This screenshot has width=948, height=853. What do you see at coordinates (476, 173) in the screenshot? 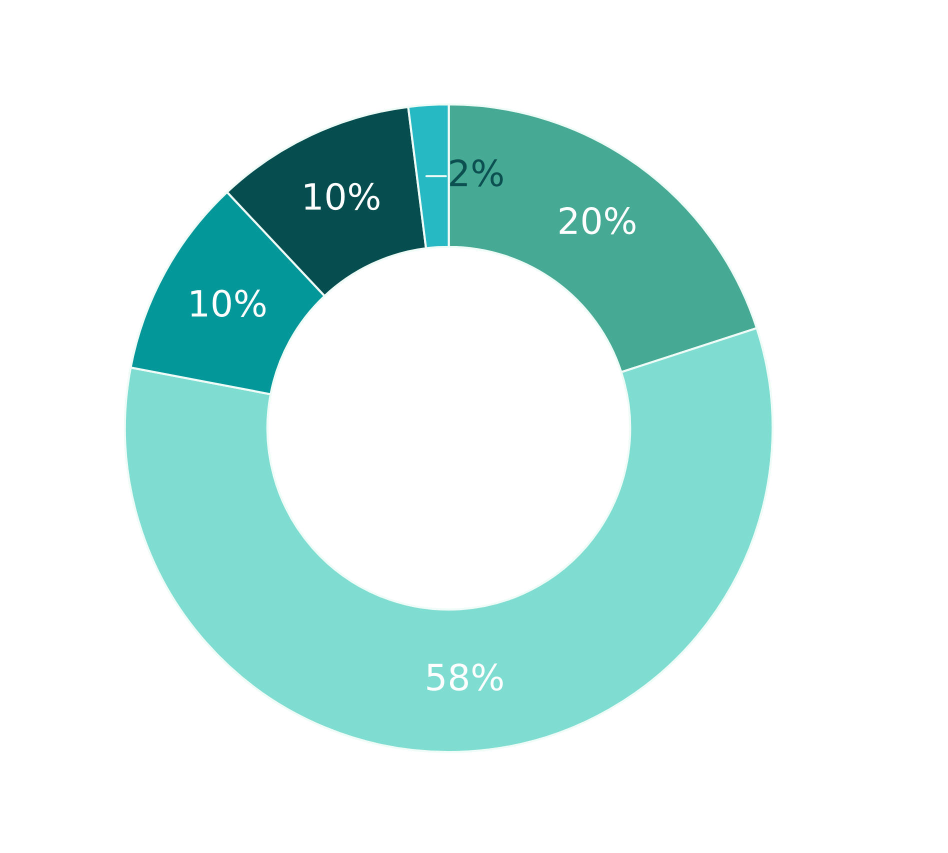
I see `data-label: 2%` at bounding box center [476, 173].